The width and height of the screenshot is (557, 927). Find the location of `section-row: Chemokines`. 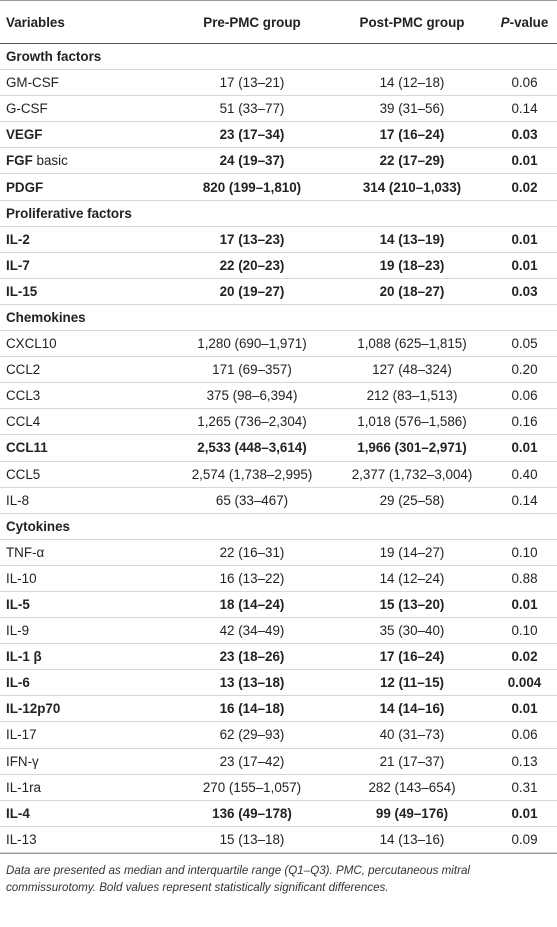

section-row: Chemokines is located at coordinates (278, 318).